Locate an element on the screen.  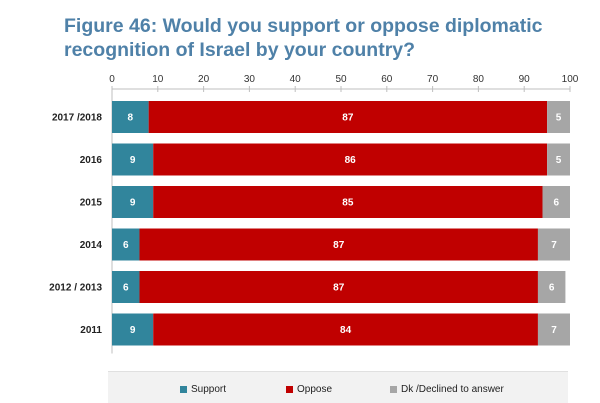
category-label: 2011 is located at coordinates (91, 330).